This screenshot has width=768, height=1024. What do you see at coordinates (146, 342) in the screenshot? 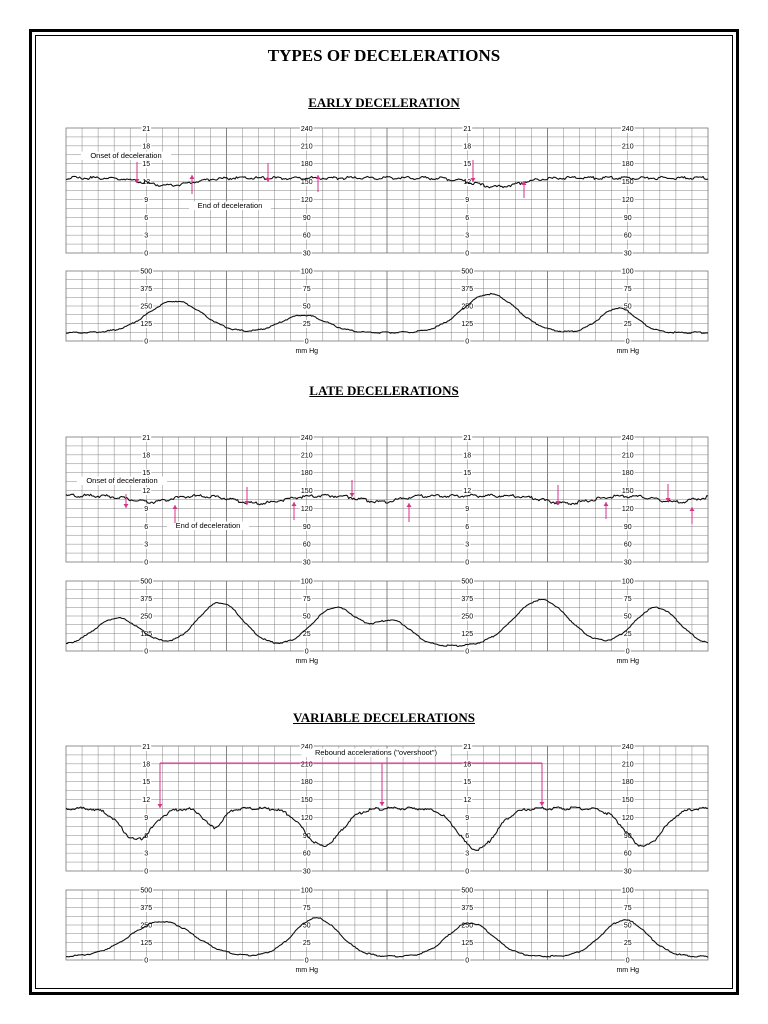
I see `uc-kpa-label: 0` at bounding box center [146, 342].